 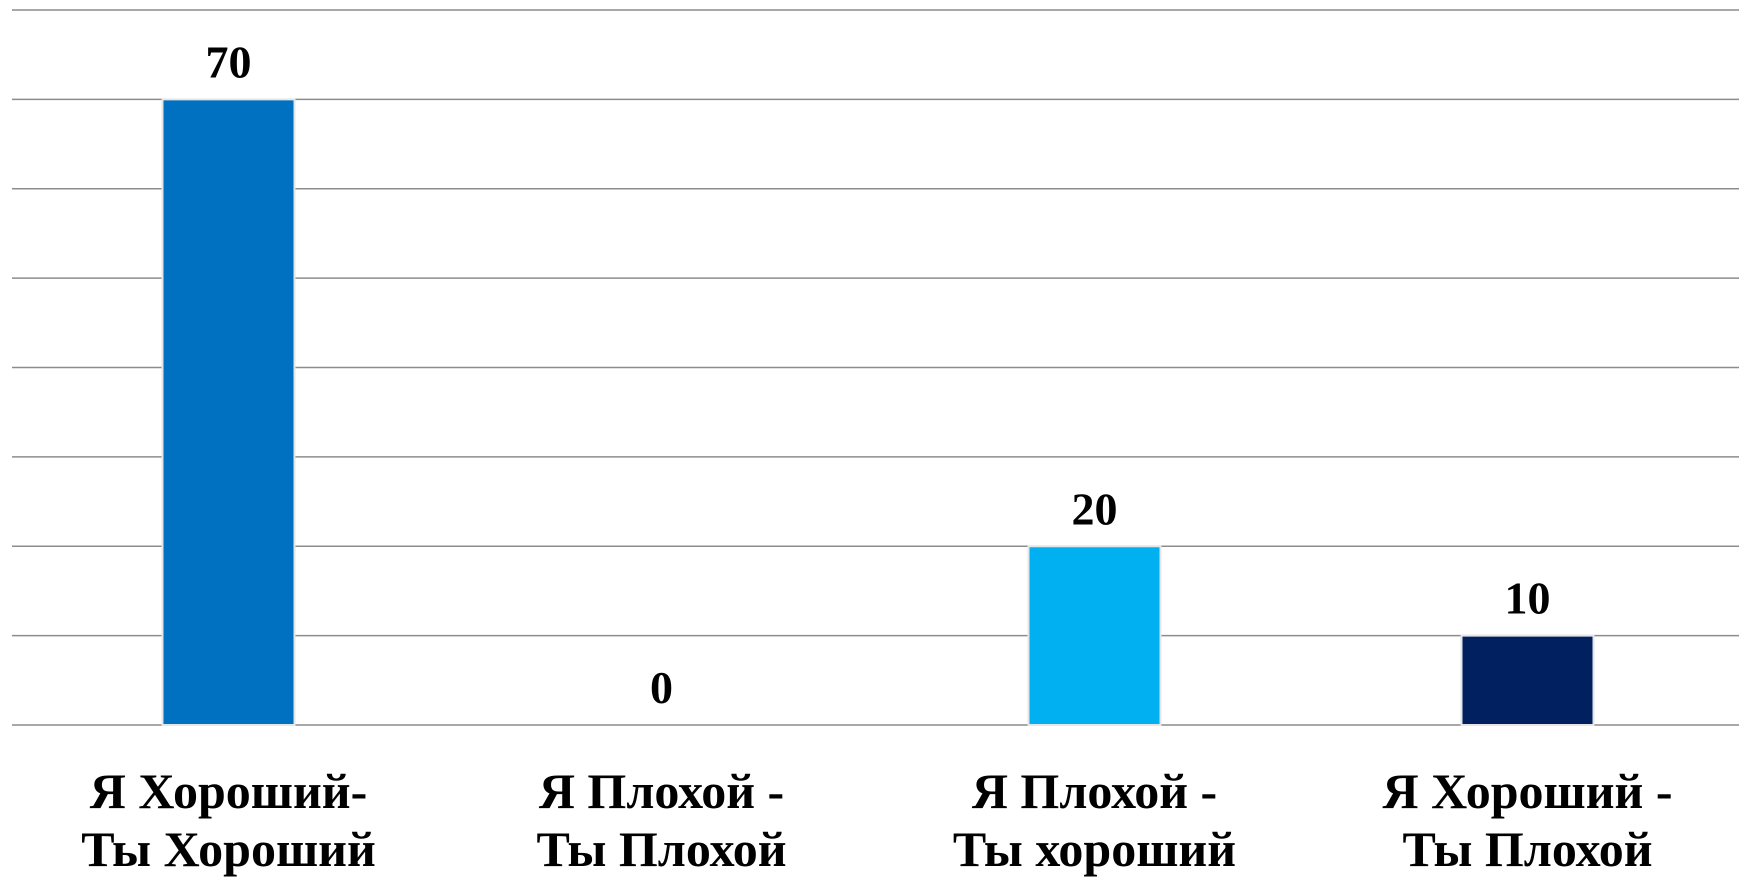 What do you see at coordinates (1528, 791) in the screenshot?
I see `category-label-4-line-1: Я Хороший -` at bounding box center [1528, 791].